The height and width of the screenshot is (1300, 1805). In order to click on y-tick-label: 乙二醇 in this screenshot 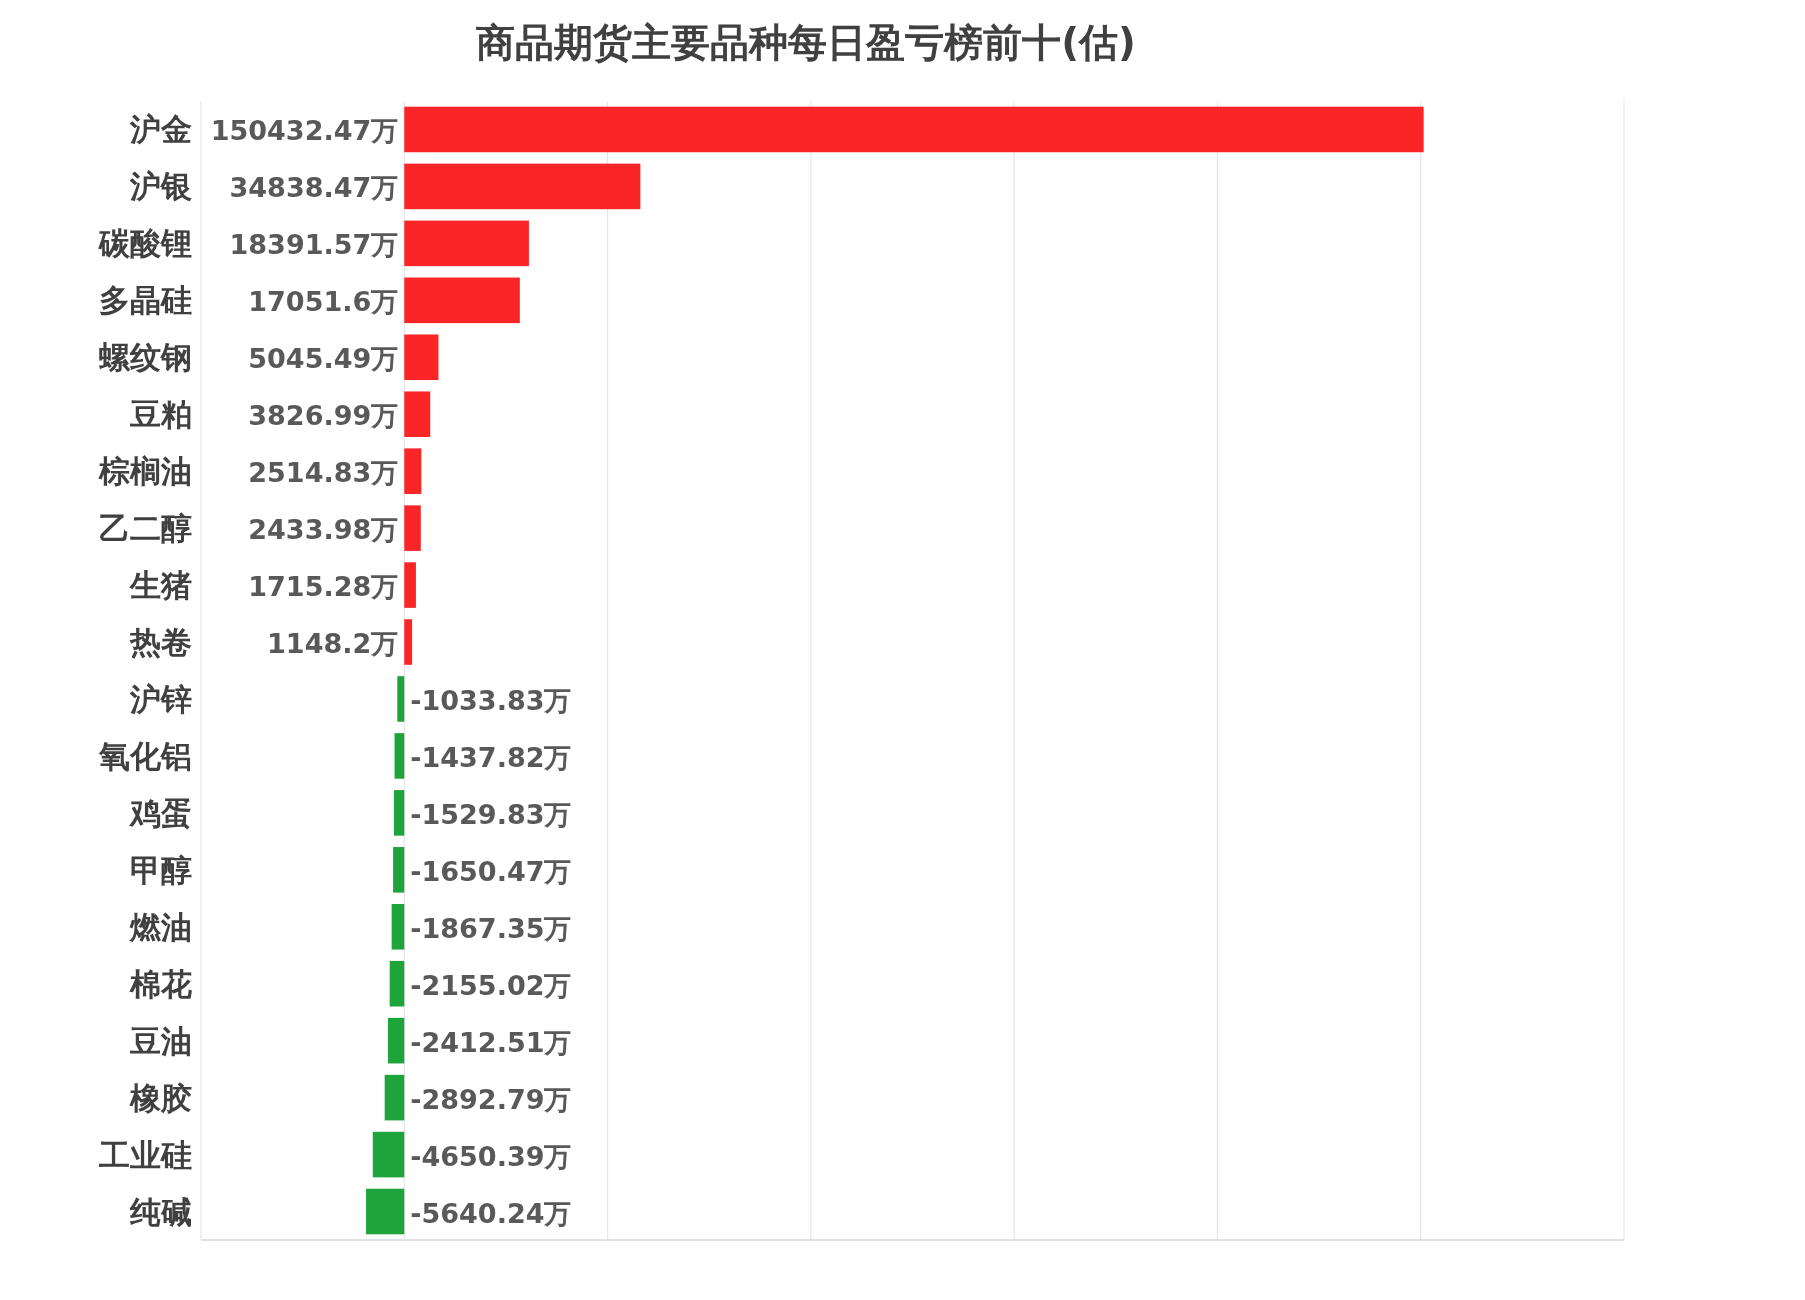, I will do `click(145, 528)`.